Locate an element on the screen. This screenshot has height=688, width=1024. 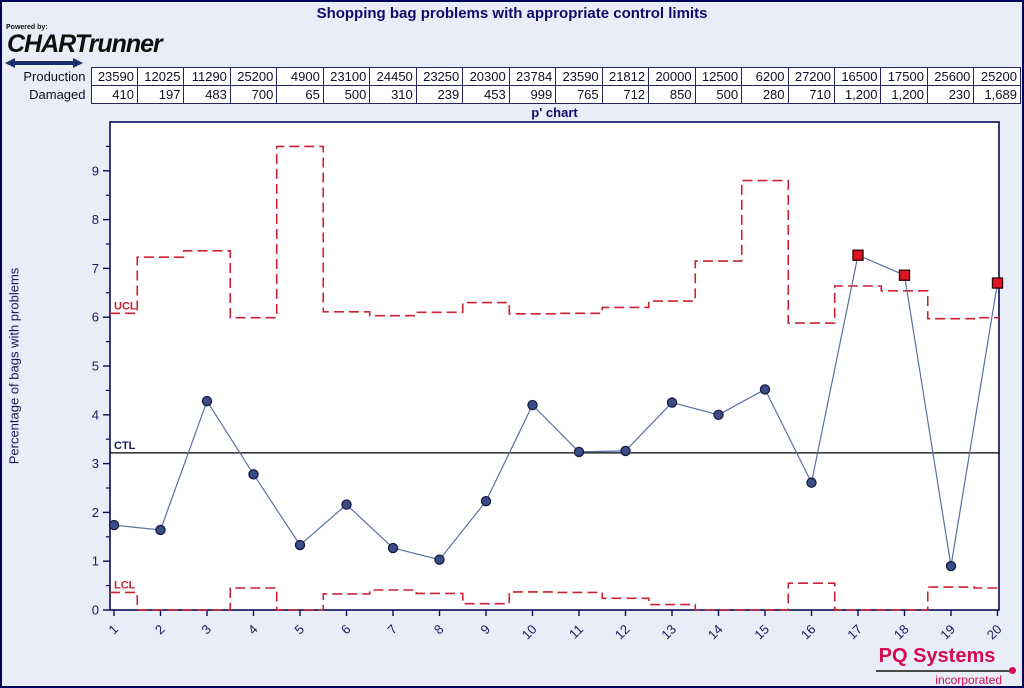
x-tick-label: 13 is located at coordinates (668, 632).